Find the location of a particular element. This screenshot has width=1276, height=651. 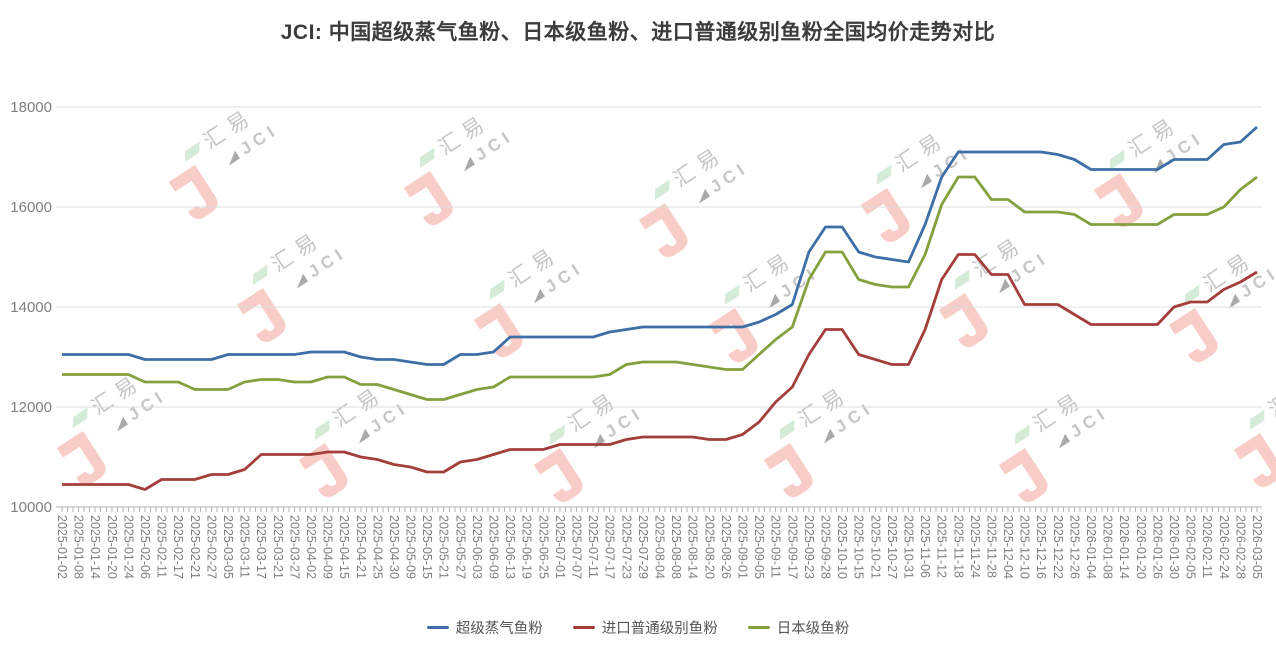

x-axis-label: 2025-10-10 is located at coordinates (842, 547).